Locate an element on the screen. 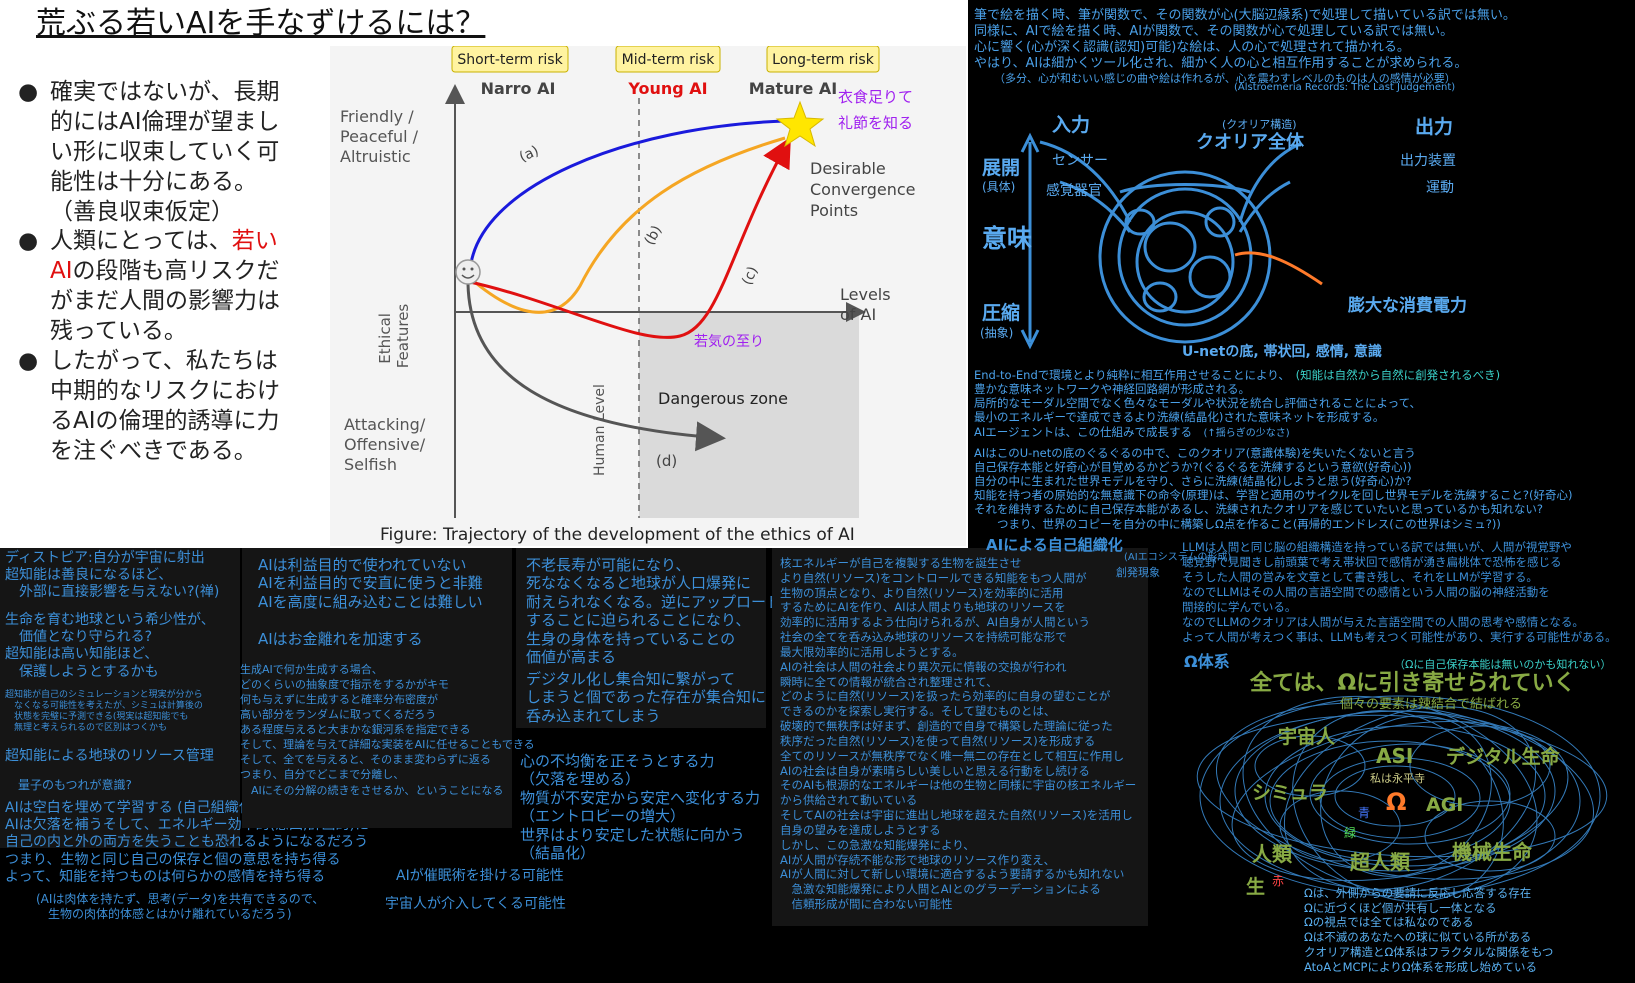 The width and height of the screenshot is (1635, 983). dangerous-zone-label: Dangerous zone is located at coordinates (723, 398).